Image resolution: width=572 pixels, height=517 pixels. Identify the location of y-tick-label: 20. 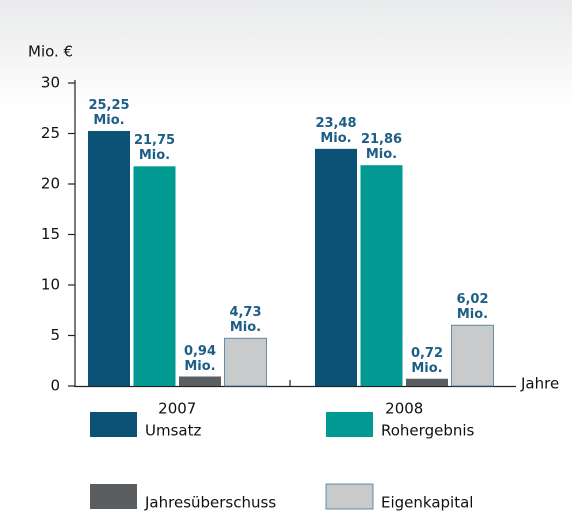
(50, 184).